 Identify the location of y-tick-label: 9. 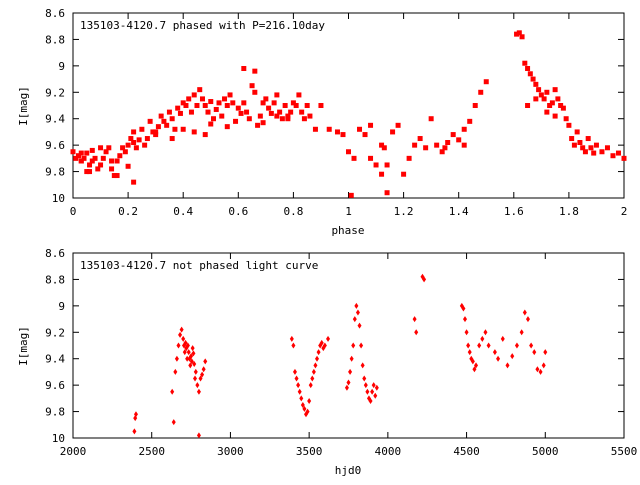
(61, 306).